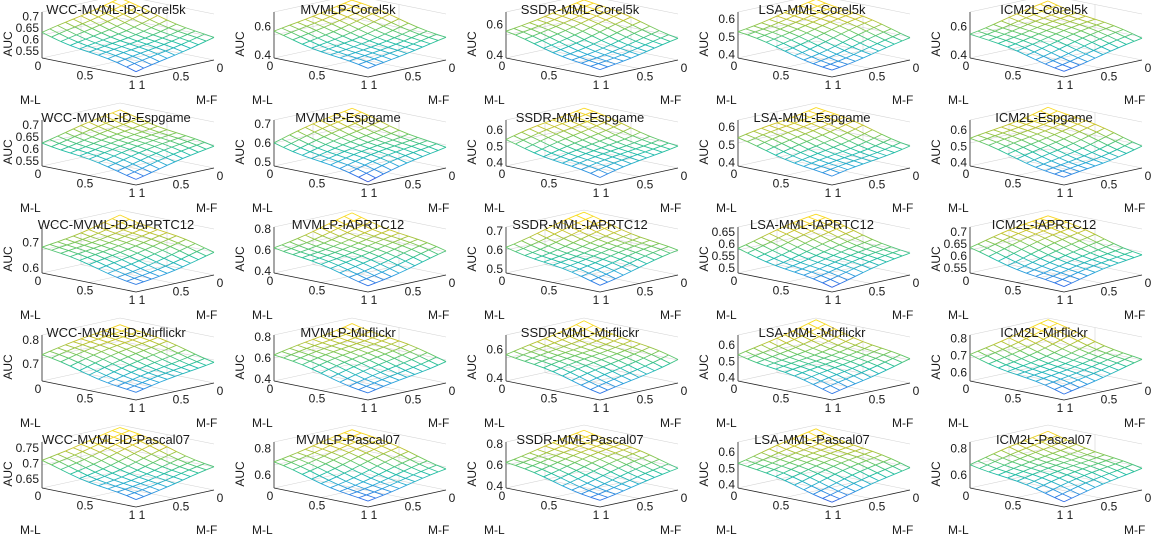 This screenshot has height=538, width=1158. What do you see at coordinates (824, 158) in the screenshot?
I see `gridline` at bounding box center [824, 158].